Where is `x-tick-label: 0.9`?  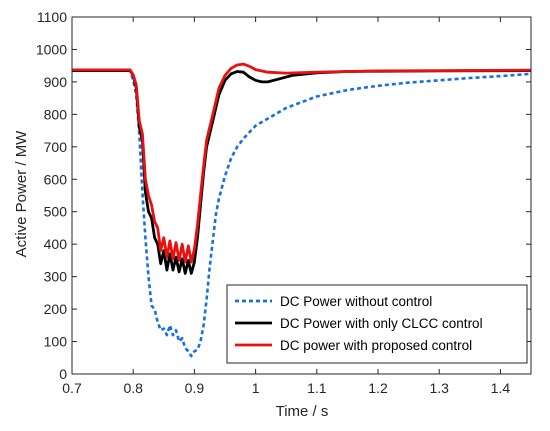 x-tick-label: 0.9 is located at coordinates (195, 388).